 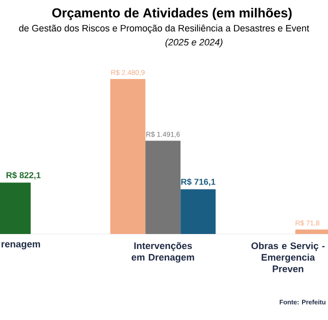 I want to click on text: (2025 e 2024), so click(x=193, y=43).